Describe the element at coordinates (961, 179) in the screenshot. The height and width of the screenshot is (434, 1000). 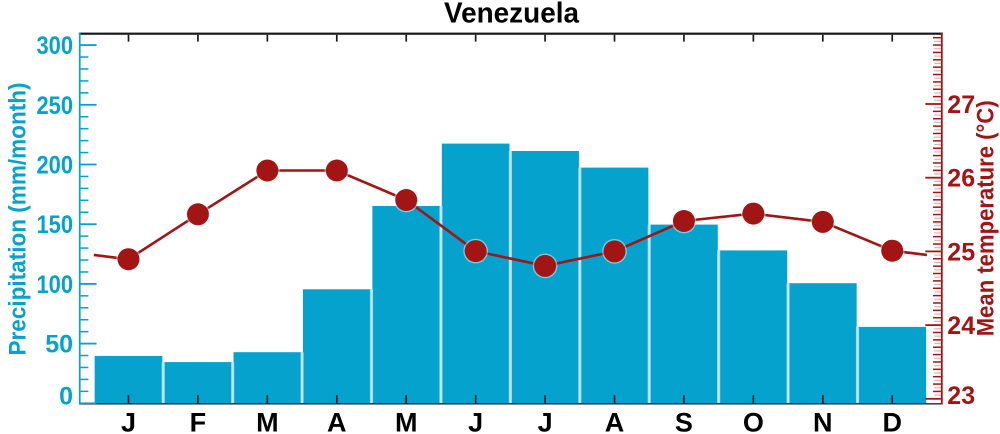
I see `svg-text: 26` at that location.